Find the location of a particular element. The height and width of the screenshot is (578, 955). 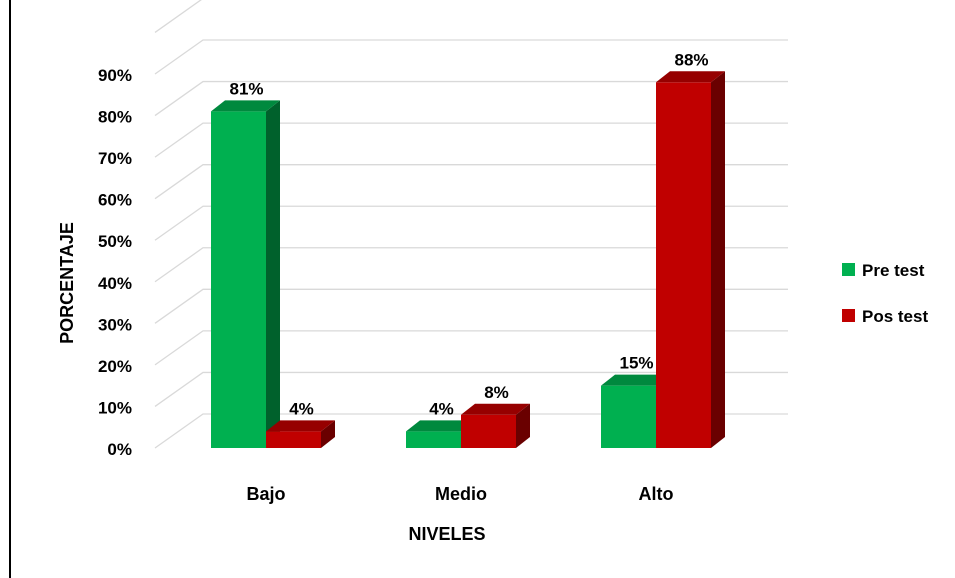

y-tick-label: 60% is located at coordinates (115, 200).